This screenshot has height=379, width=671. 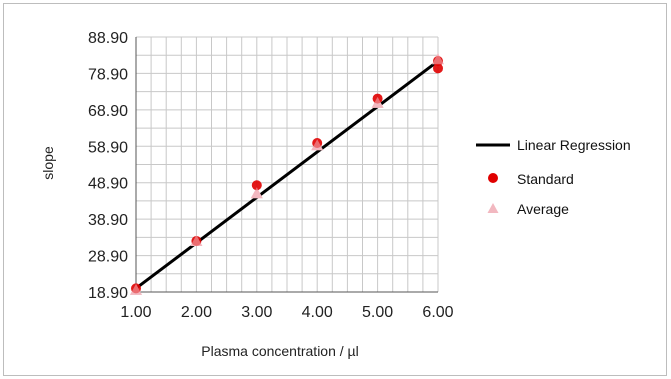 What do you see at coordinates (108, 257) in the screenshot?
I see `y-tick-label: 28.90` at bounding box center [108, 257].